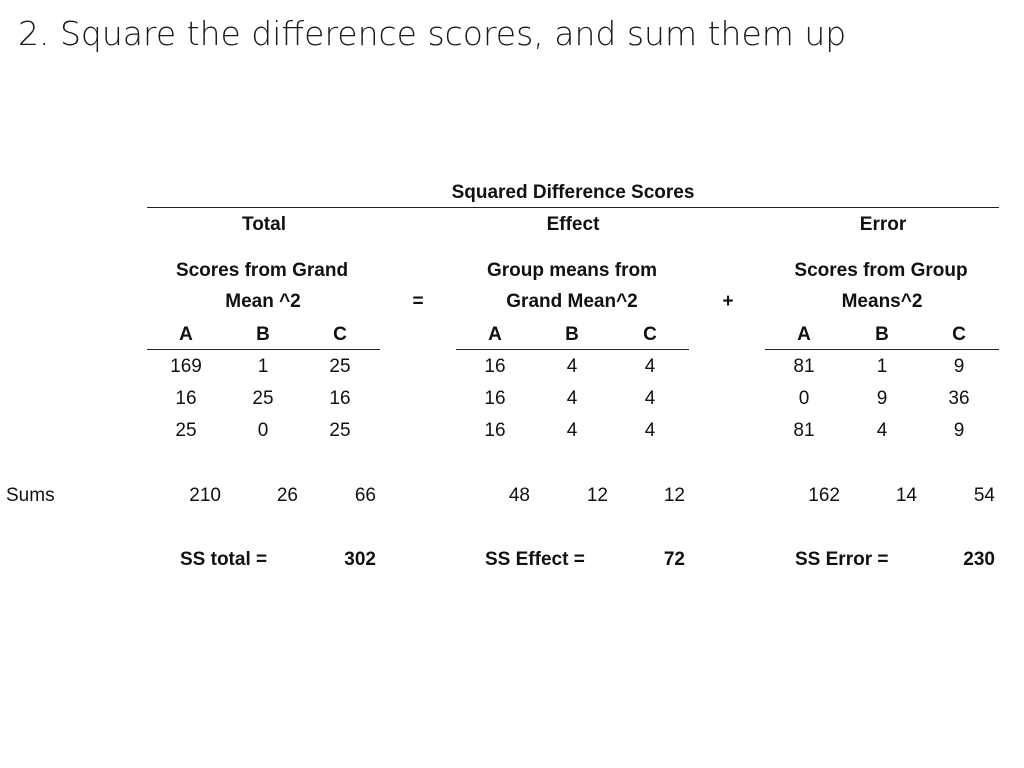 The image size is (1024, 768). What do you see at coordinates (674, 559) in the screenshot?
I see `ss-effect-value: 72` at bounding box center [674, 559].